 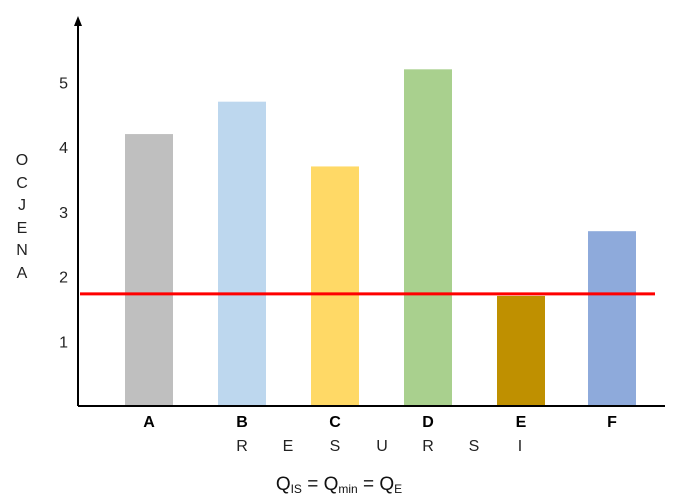 I want to click on y-axis-arrow-icon, so click(x=78, y=21).